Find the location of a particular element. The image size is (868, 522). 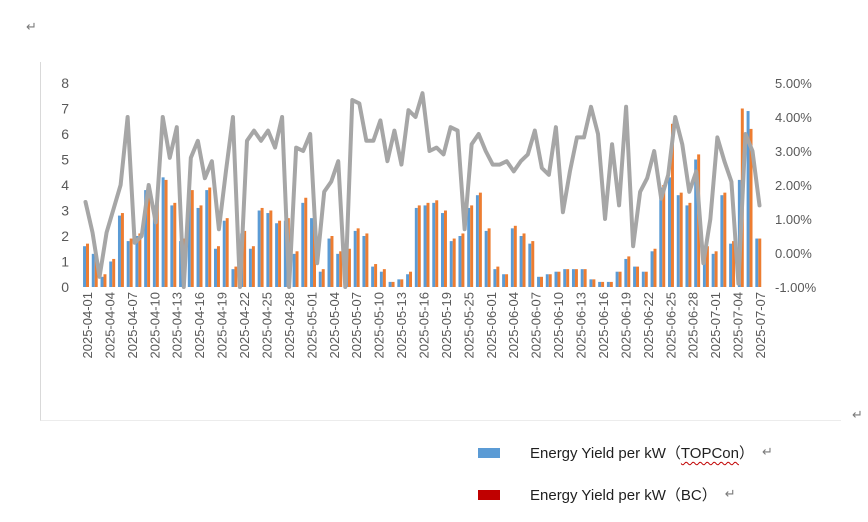

x-tick-label: 2025-04-07 is located at coordinates (132, 325).